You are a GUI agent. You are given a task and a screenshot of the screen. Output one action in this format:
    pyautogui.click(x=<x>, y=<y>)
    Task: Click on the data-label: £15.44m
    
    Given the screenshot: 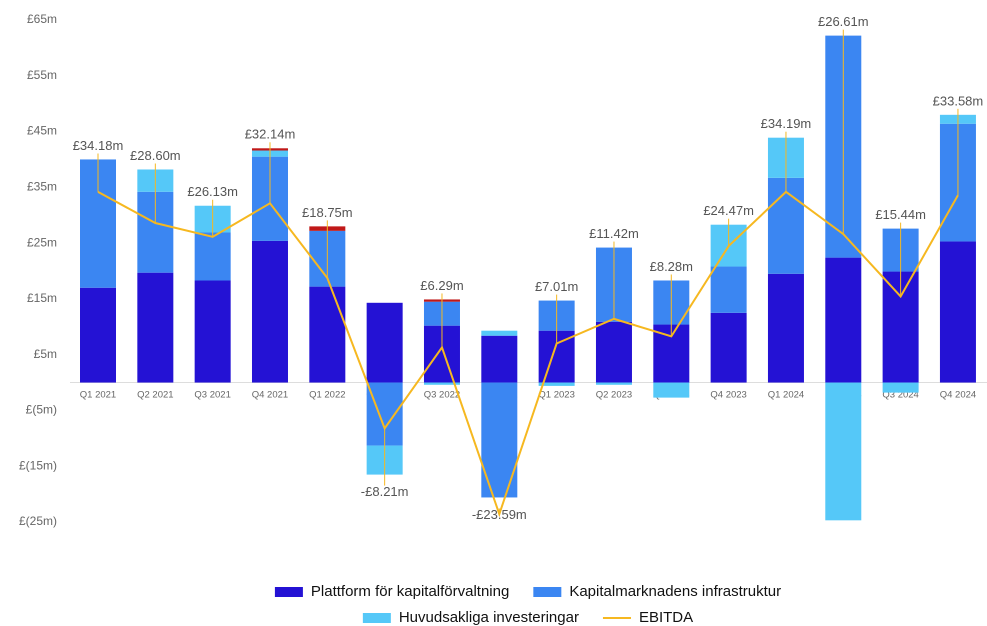 What is the action you would take?
    pyautogui.click(x=900, y=214)
    